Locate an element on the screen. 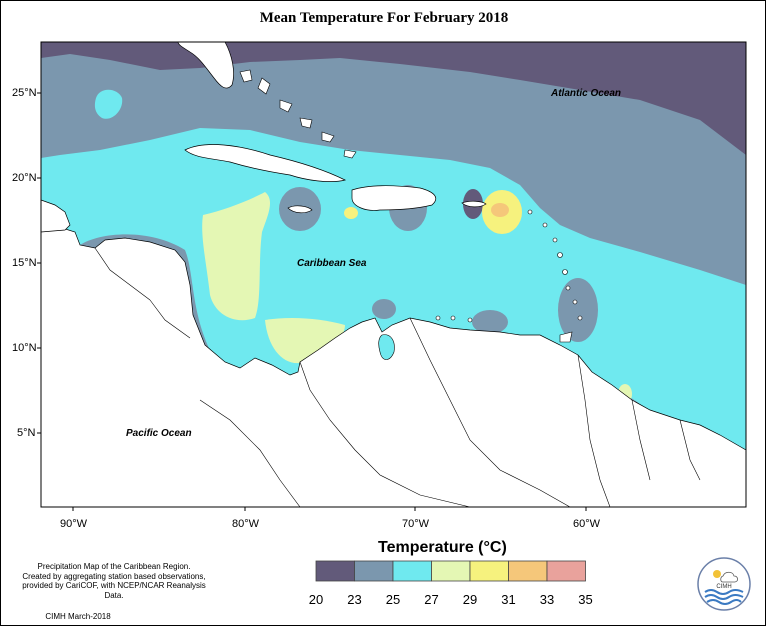 This screenshot has width=768, height=628. legend-value-label: 20 is located at coordinates (316, 599).